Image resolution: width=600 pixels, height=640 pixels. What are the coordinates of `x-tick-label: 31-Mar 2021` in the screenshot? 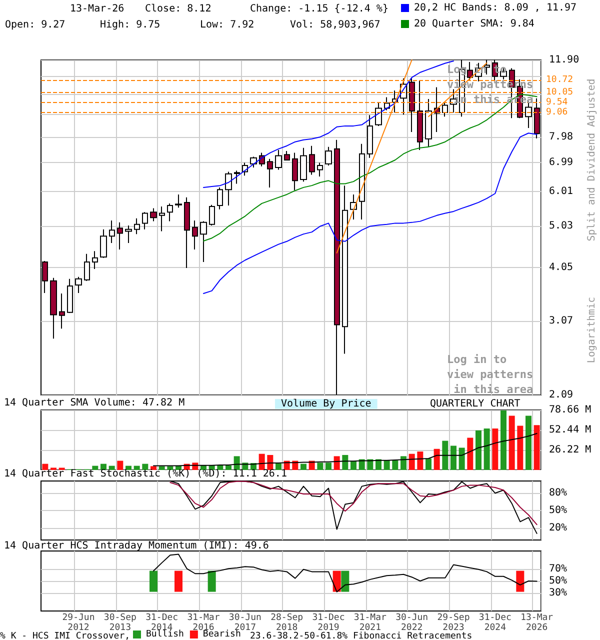 It's located at (370, 623).